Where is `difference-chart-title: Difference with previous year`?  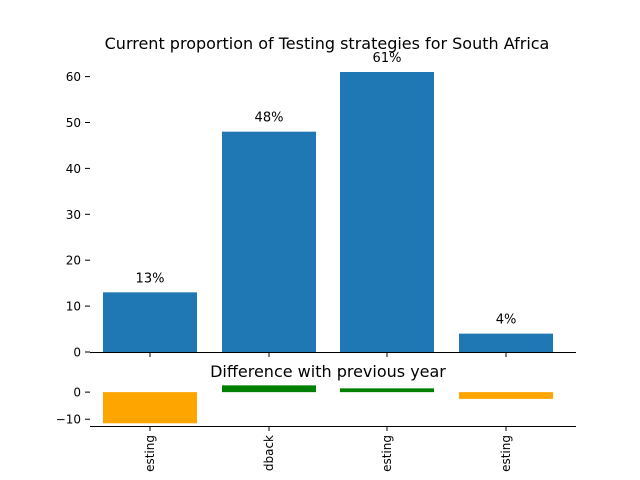 difference-chart-title: Difference with previous year is located at coordinates (328, 371).